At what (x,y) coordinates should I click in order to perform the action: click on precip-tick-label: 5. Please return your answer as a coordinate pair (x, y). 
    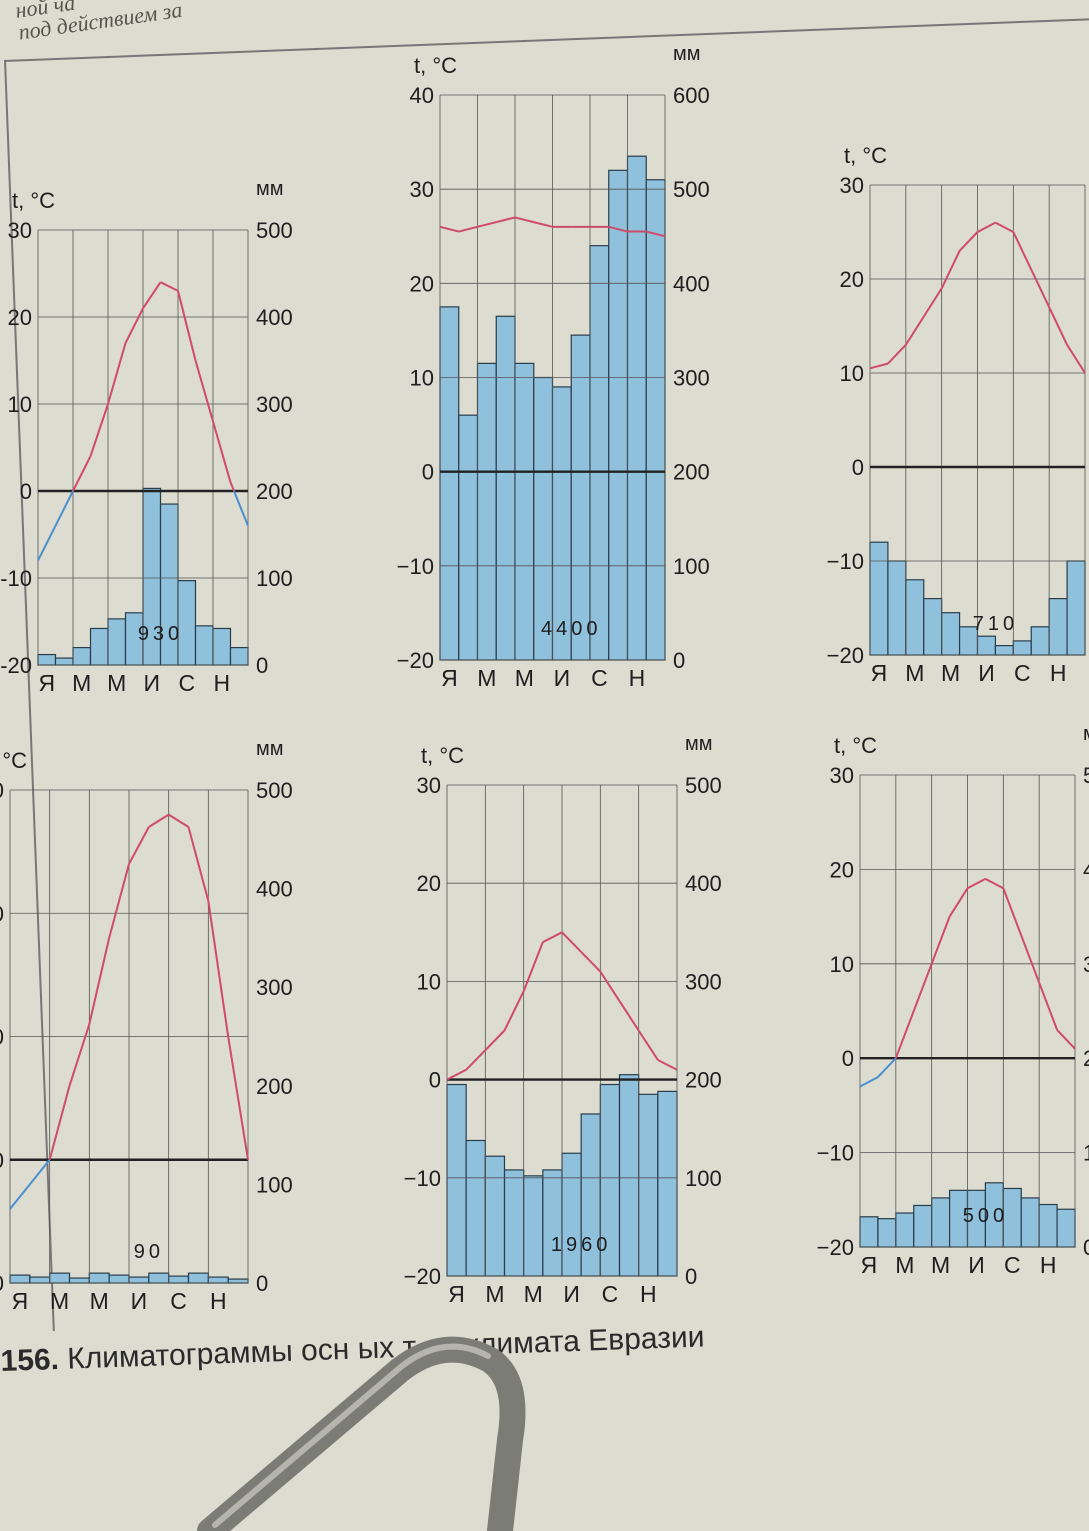
    Looking at the image, I should click on (1086, 775).